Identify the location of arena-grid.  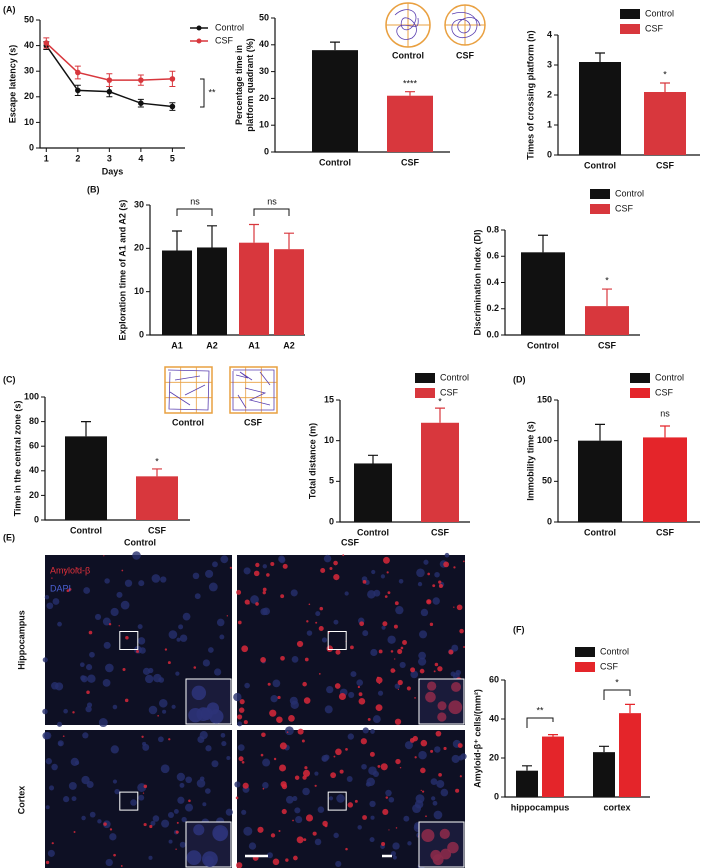
(253, 390).